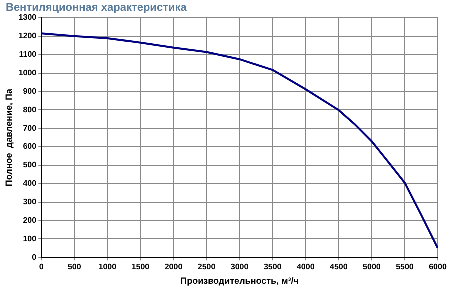 This screenshot has height=289, width=450. What do you see at coordinates (28, 17) in the screenshot?
I see `y-tick-label: 1300` at bounding box center [28, 17].